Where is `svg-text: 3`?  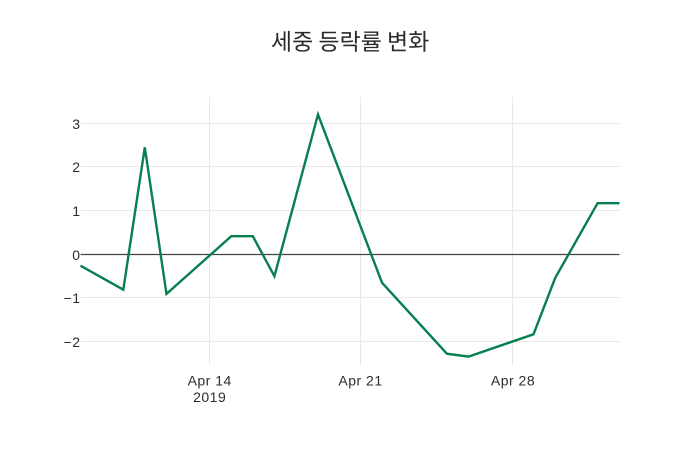
svg-text: 3 is located at coordinates (76, 124).